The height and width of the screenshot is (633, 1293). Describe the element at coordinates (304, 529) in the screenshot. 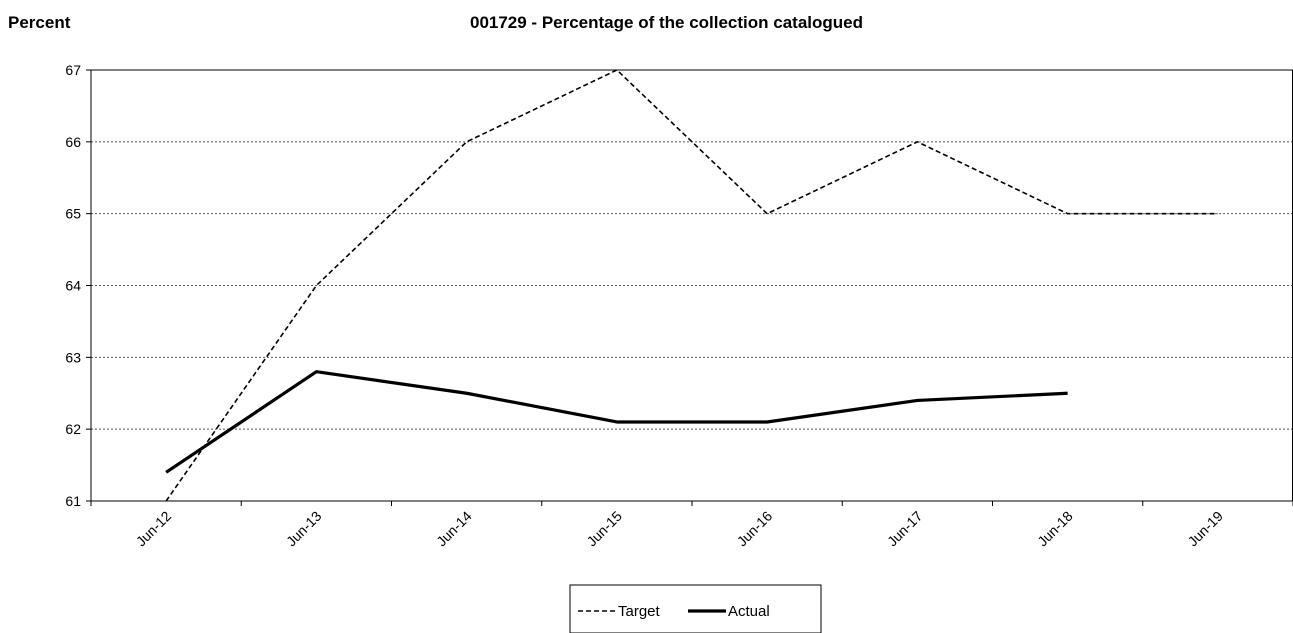

I see `x-tick-label: Jun-13` at that location.